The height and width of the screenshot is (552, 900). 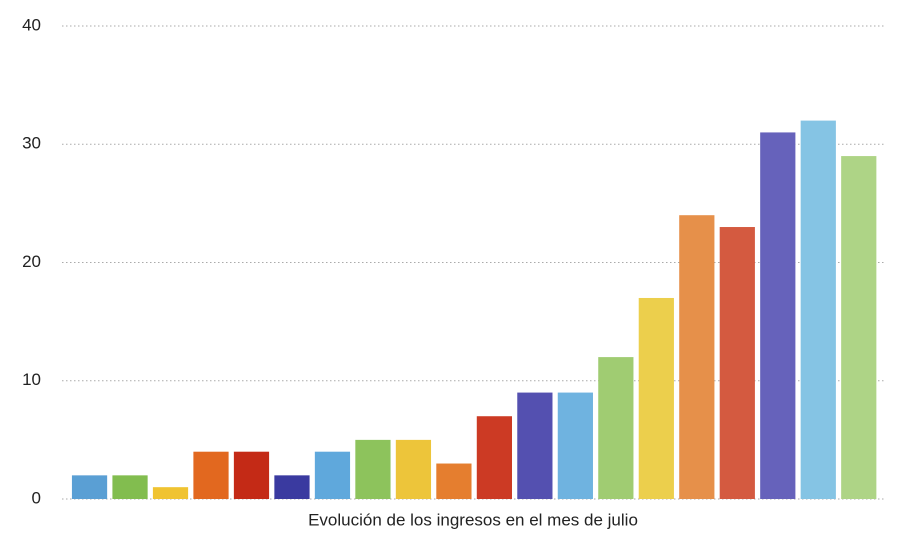 I want to click on y-tick-label: 20, so click(x=31, y=261).